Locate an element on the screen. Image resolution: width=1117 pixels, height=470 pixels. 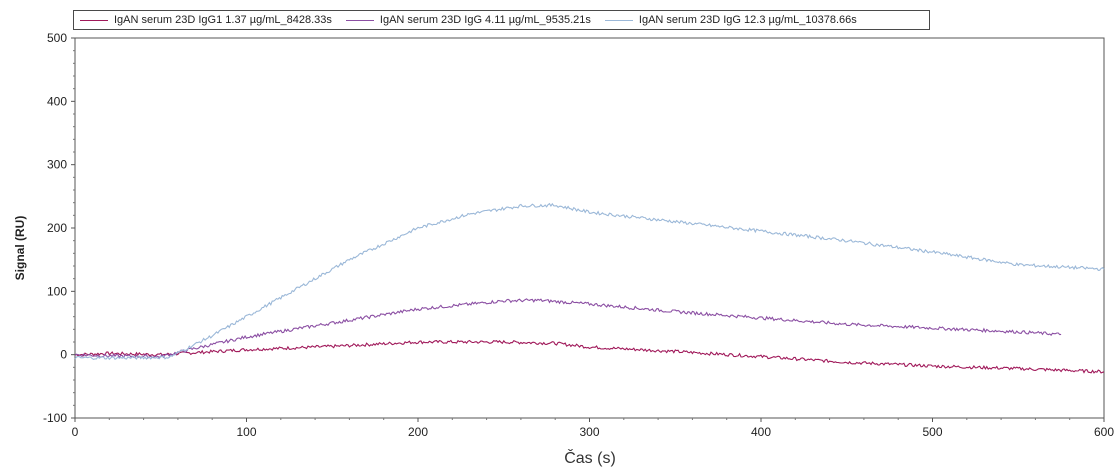
y-tick-label: 500 is located at coordinates (57, 38).